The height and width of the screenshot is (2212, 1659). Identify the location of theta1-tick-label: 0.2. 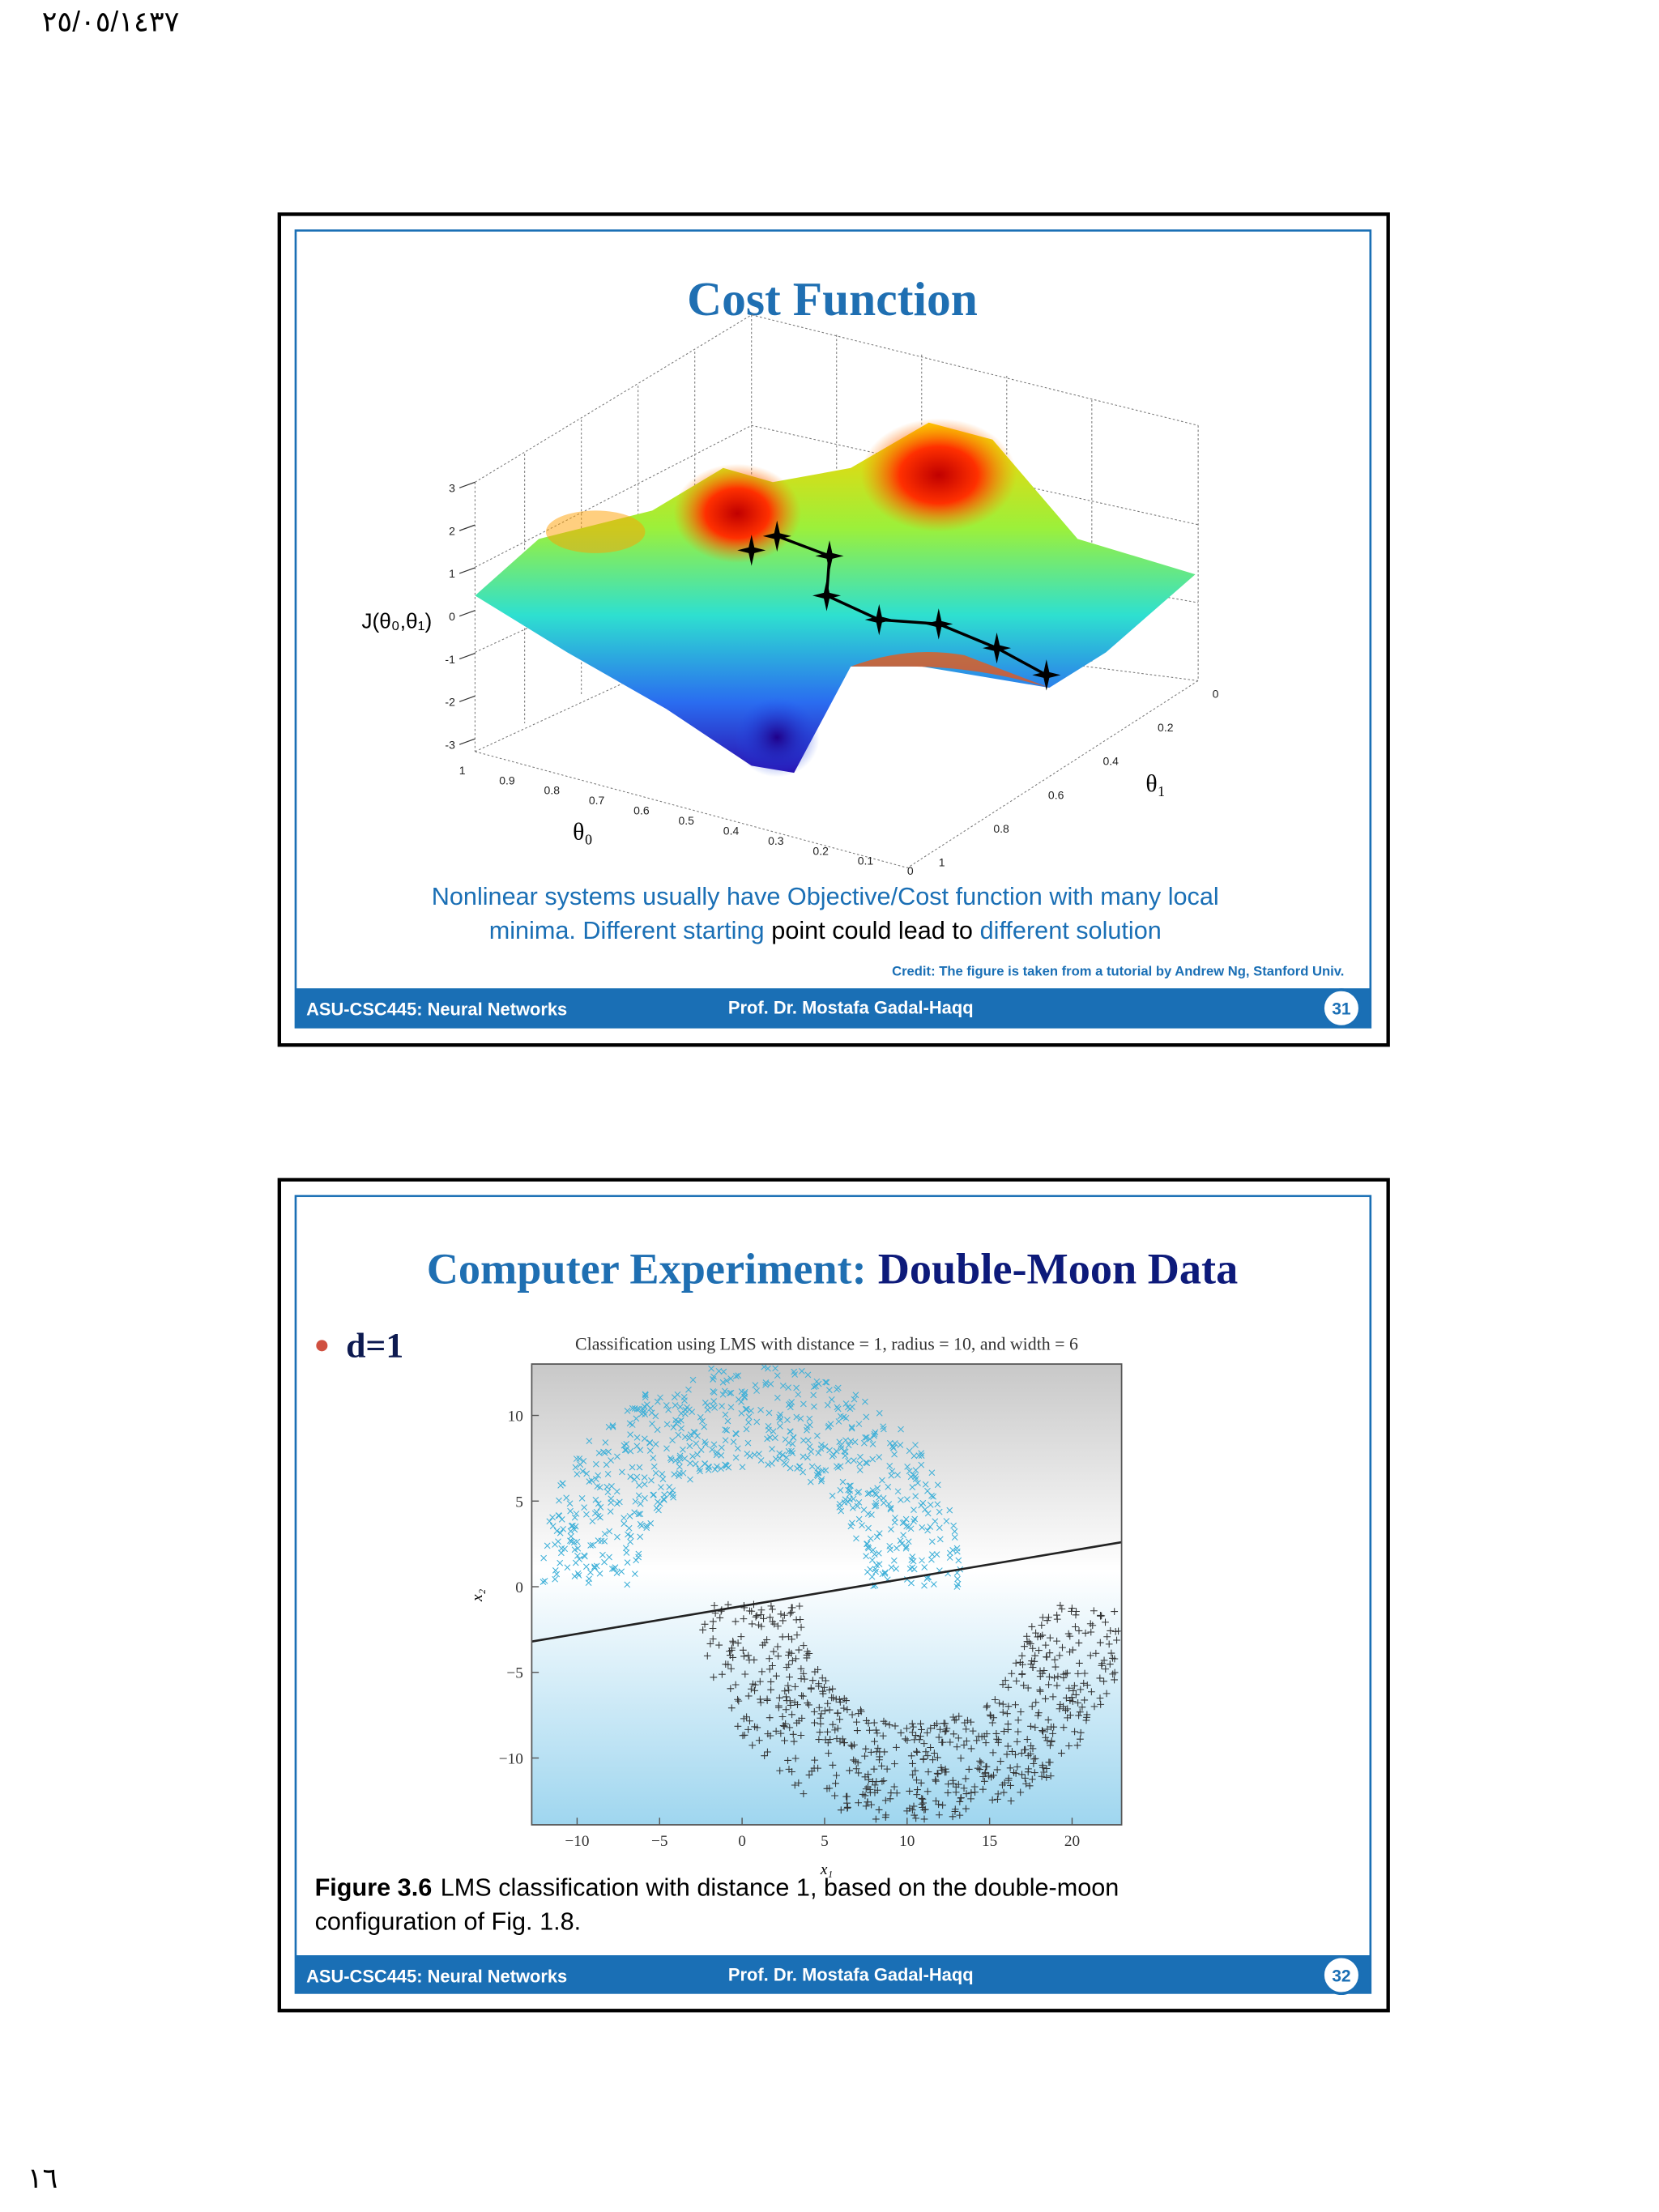
(1166, 727).